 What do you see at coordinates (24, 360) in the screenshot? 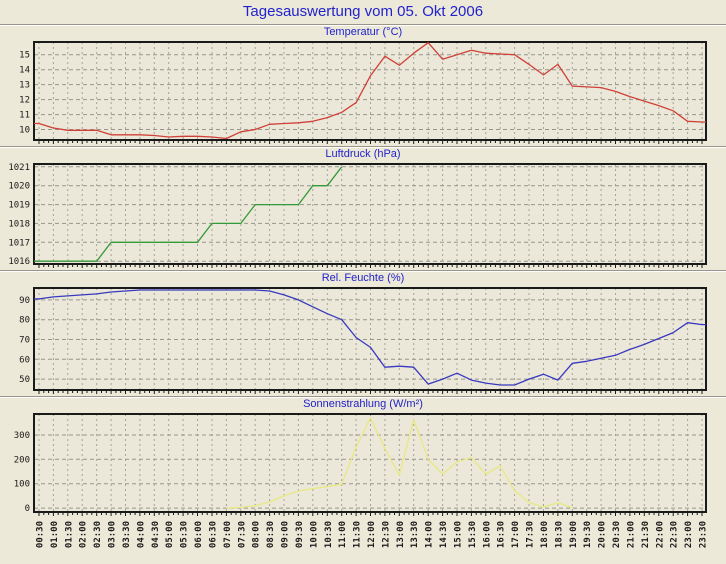
I see `svg-text: 60` at bounding box center [24, 360].